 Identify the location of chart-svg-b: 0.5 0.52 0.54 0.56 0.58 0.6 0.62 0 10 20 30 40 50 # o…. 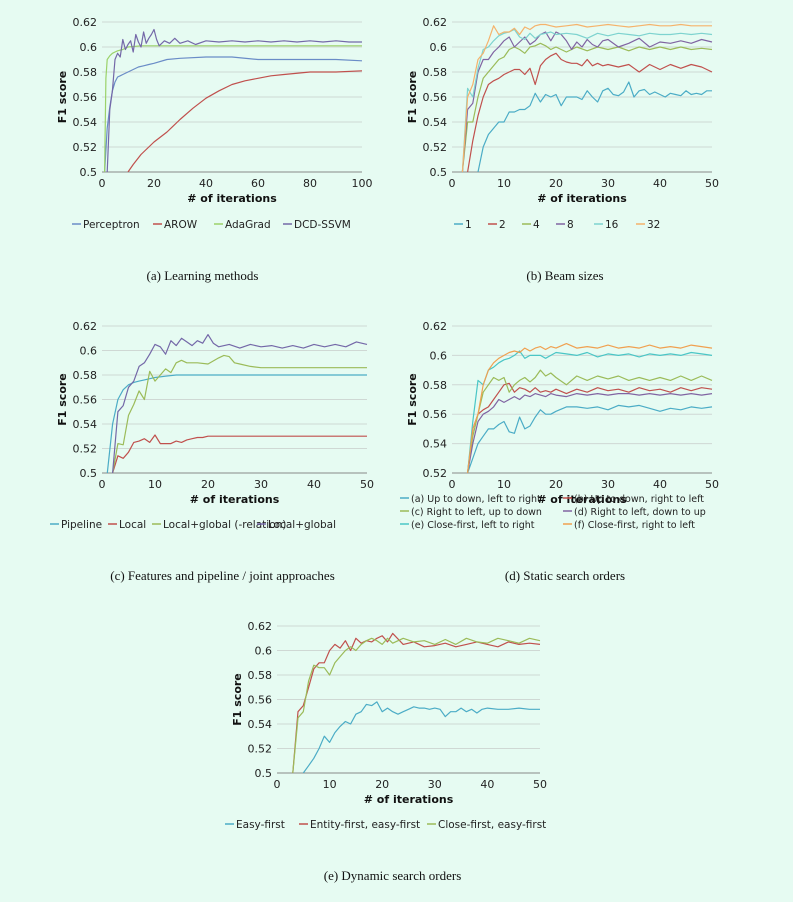
(562, 123).